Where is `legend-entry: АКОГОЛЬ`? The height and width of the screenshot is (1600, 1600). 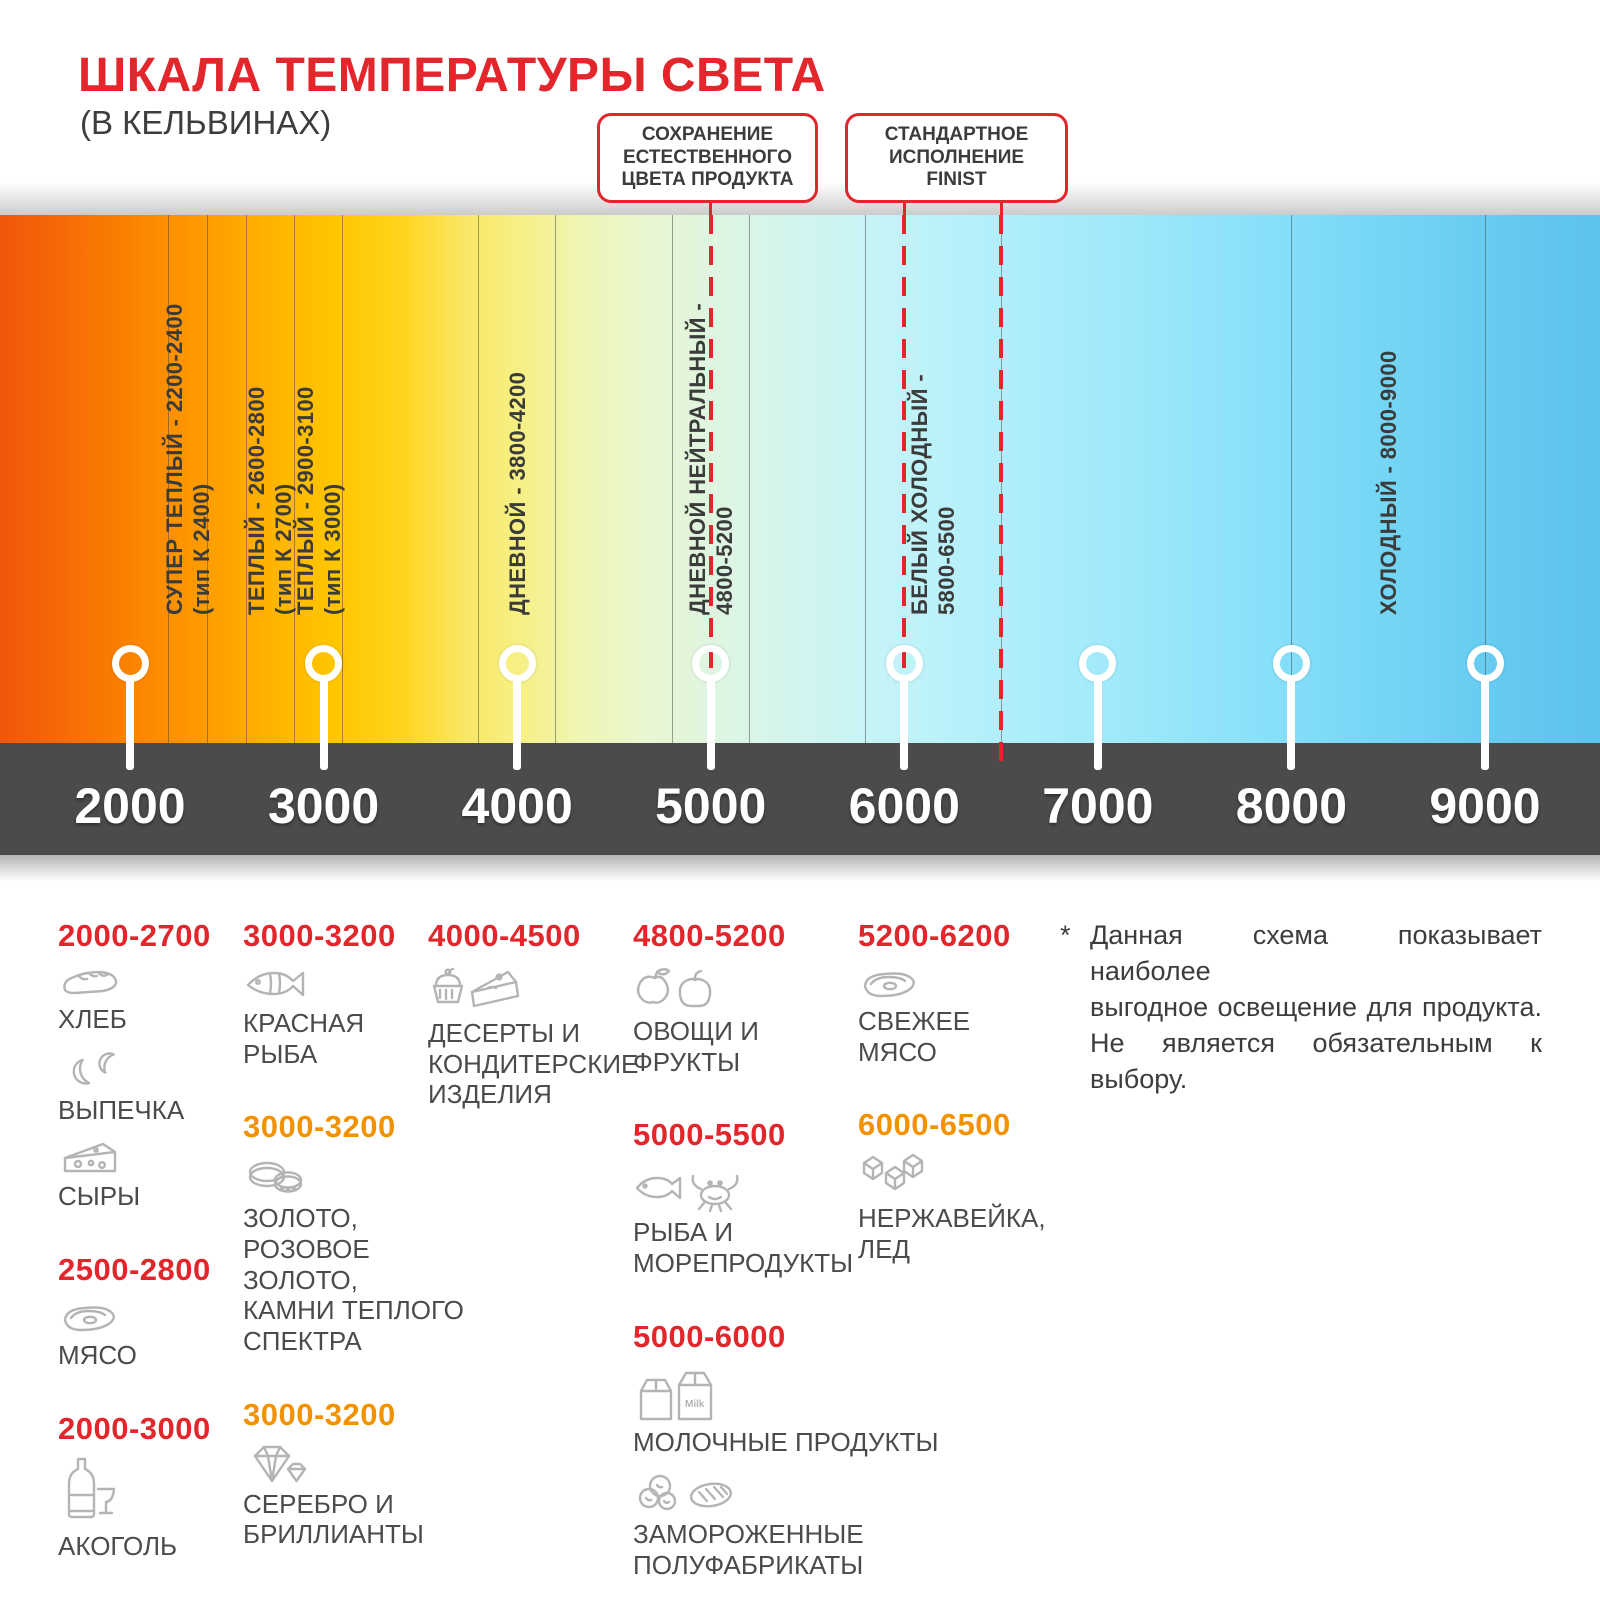 legend-entry: АКОГОЛЬ is located at coordinates (148, 1508).